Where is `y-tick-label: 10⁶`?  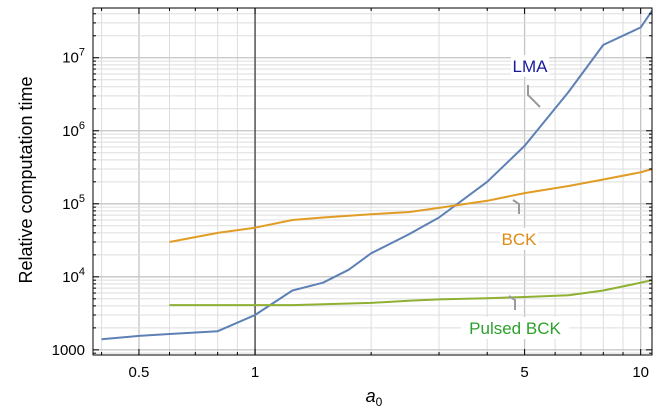
y-tick-label: 10⁶ is located at coordinates (73, 130).